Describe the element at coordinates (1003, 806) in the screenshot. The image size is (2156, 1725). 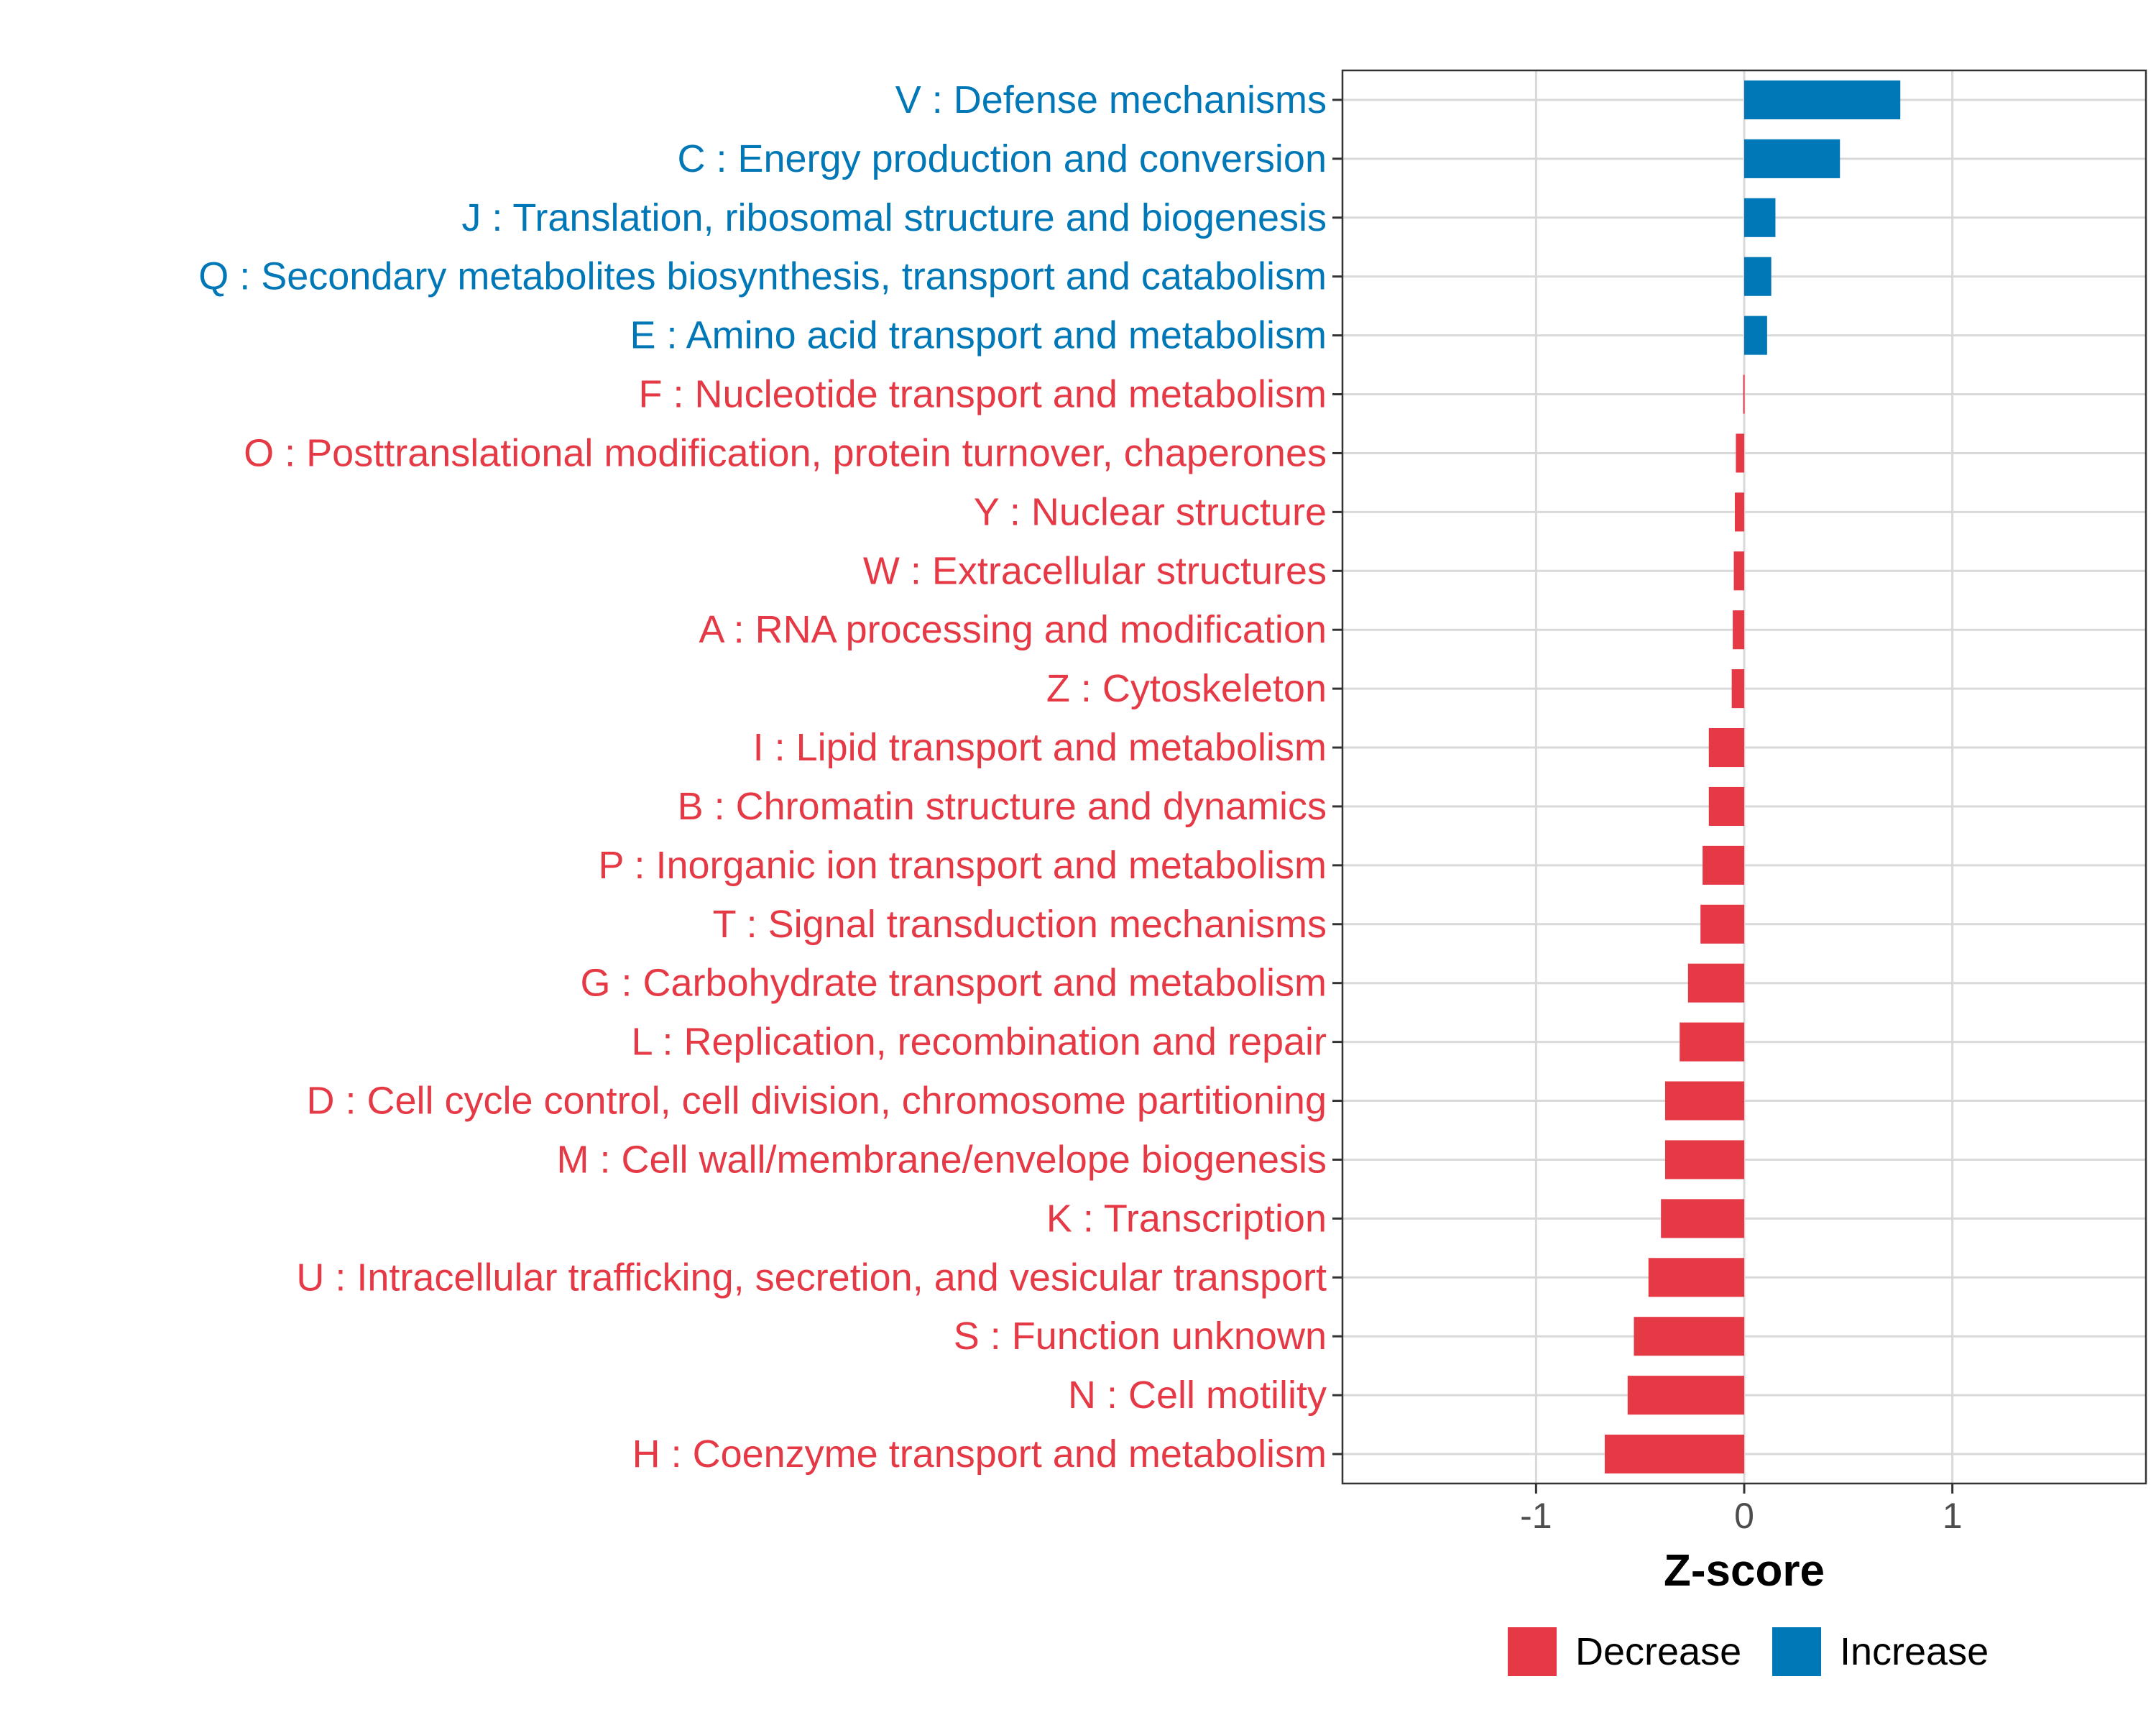
I see `category-label: B : Chromatin structure and dynamics` at that location.